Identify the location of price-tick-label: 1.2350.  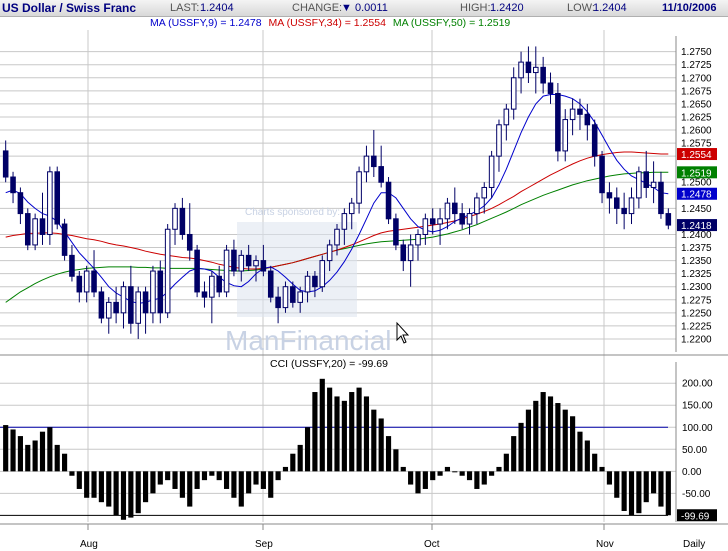
(696, 261).